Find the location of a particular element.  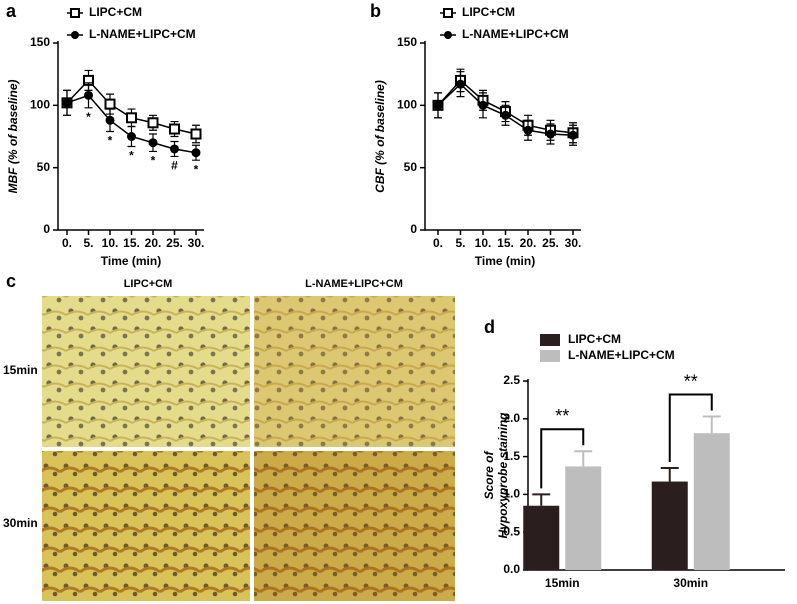

y-tick-label: 2.5 is located at coordinates (511, 380).